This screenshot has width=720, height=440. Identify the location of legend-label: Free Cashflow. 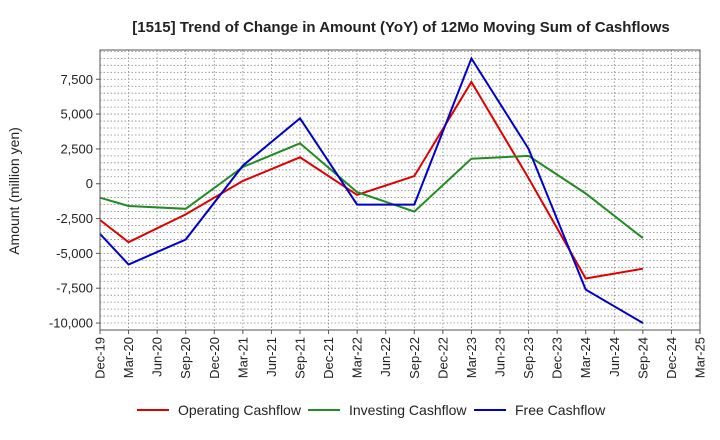
(560, 410).